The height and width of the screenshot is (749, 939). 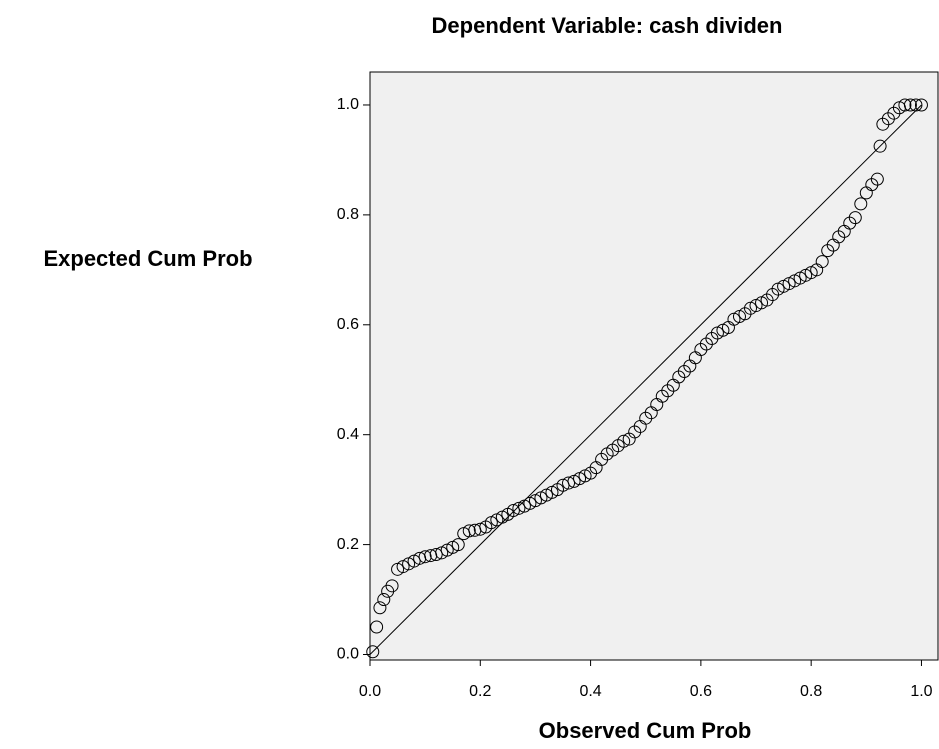 I want to click on x-tick-label: 0.6, so click(x=701, y=691).